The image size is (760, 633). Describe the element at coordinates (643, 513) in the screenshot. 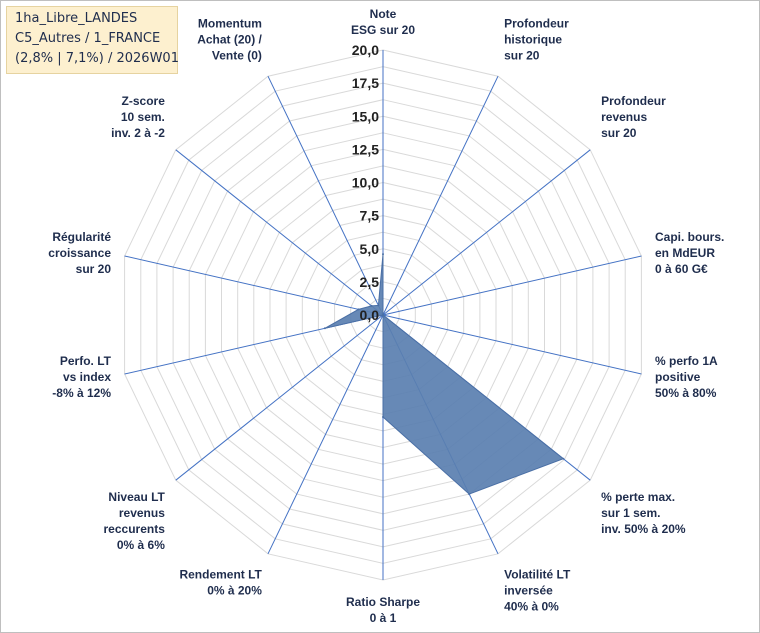

I see `axis-label: % perte max. sur 1 sem. inv. 50% à 20%` at that location.